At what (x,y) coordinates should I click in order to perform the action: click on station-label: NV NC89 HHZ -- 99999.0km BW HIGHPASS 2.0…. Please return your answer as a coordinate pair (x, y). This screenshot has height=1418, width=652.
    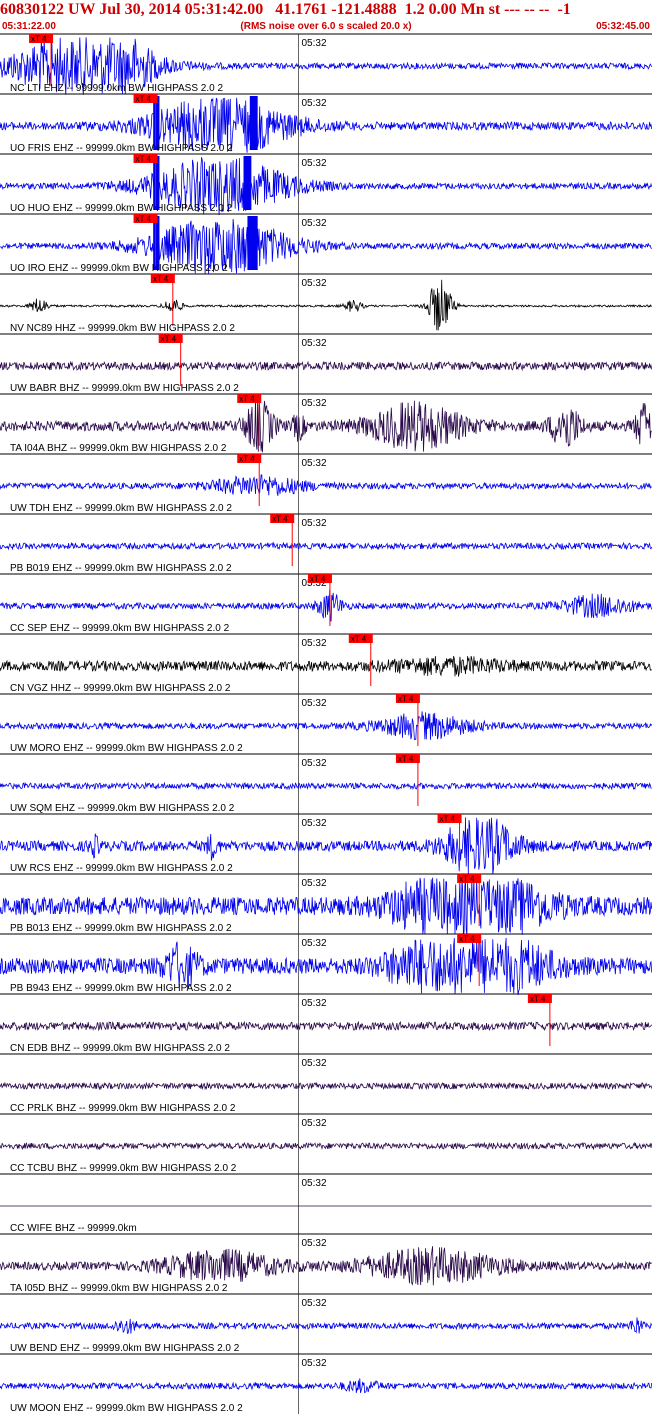
    Looking at the image, I should click on (122, 328).